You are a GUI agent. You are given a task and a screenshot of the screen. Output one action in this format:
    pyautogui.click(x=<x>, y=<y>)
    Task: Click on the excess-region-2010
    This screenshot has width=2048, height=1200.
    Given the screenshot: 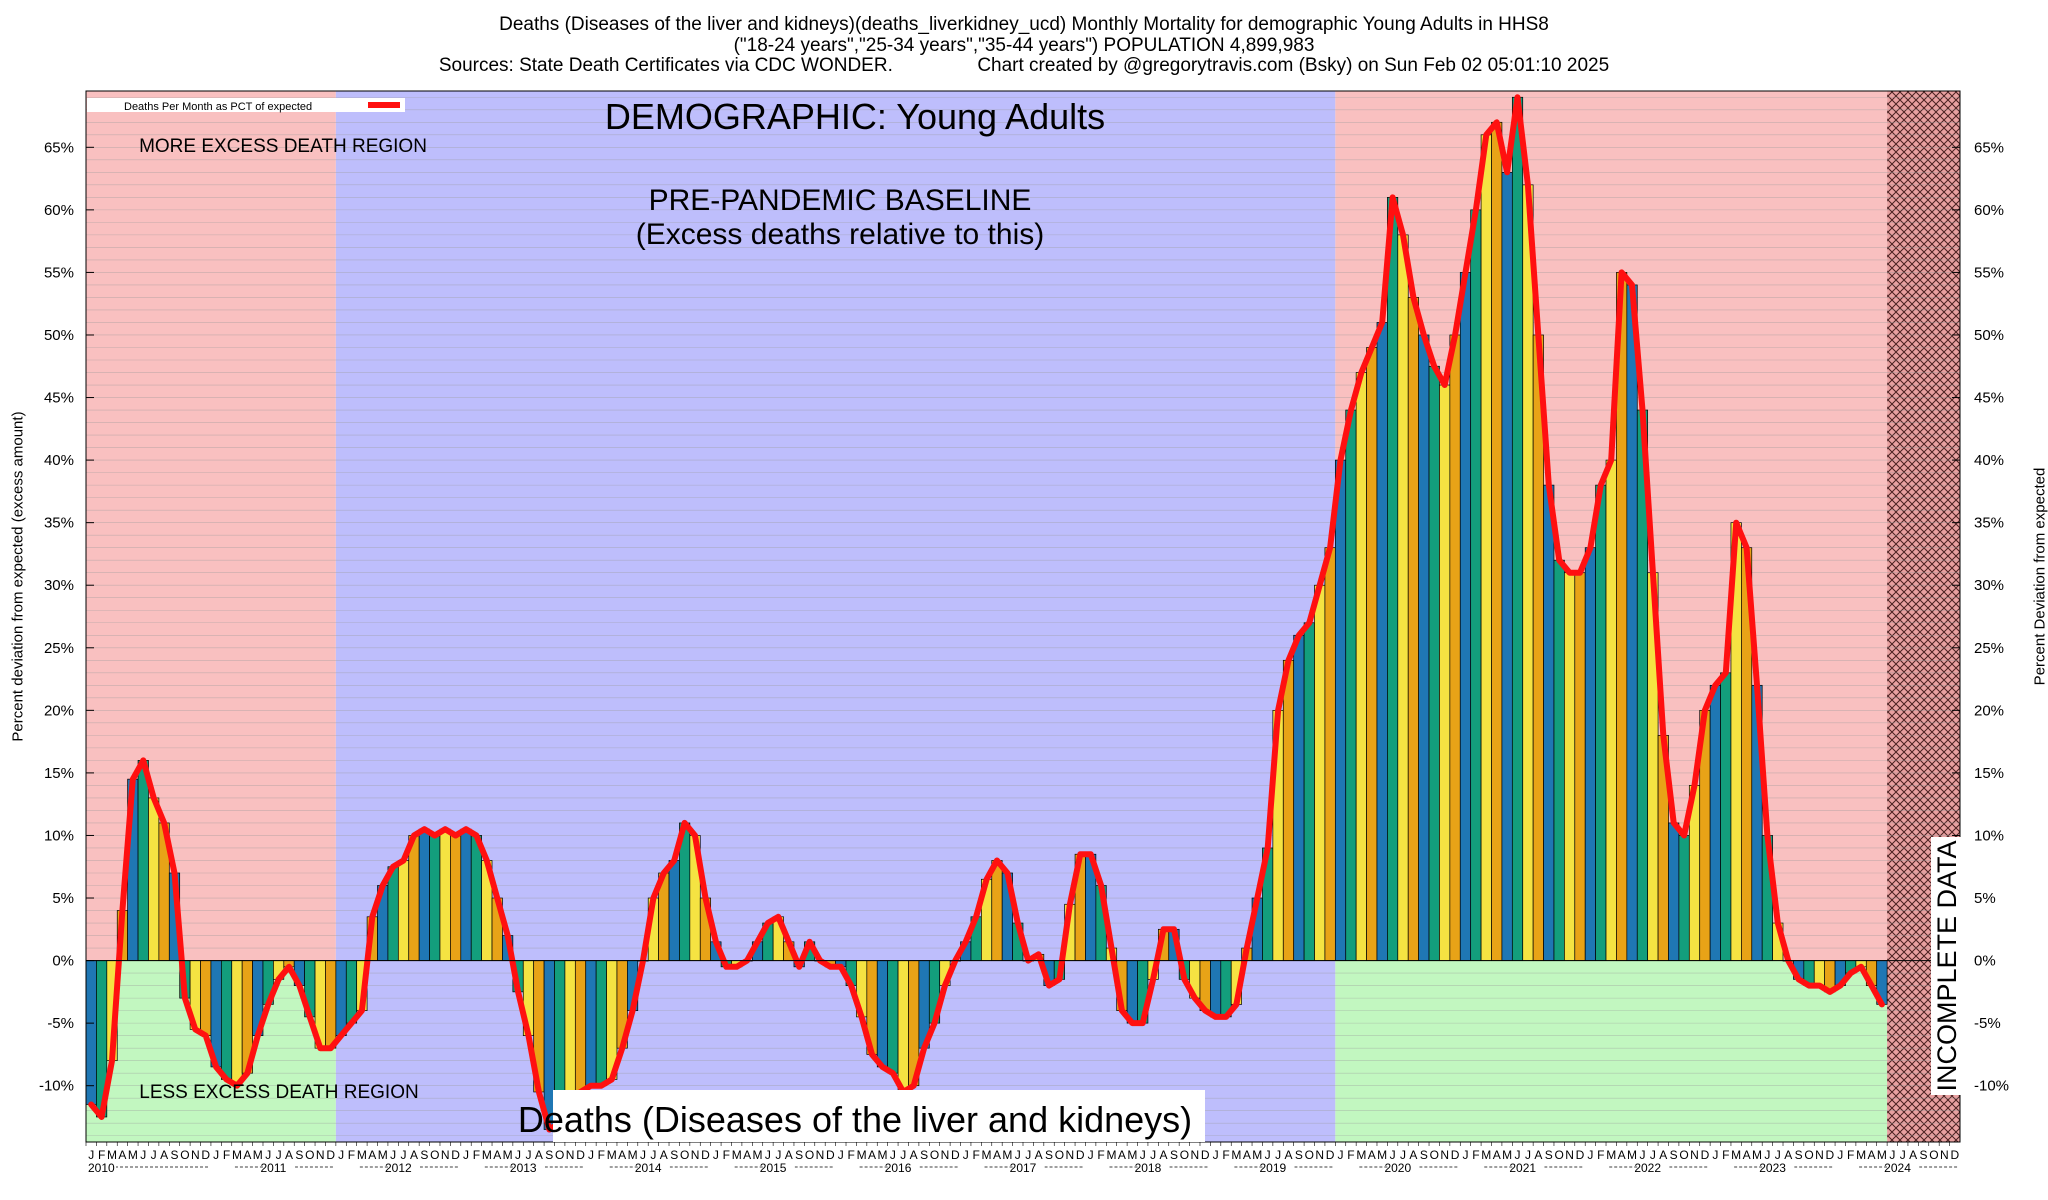 What is the action you would take?
    pyautogui.click(x=211, y=526)
    